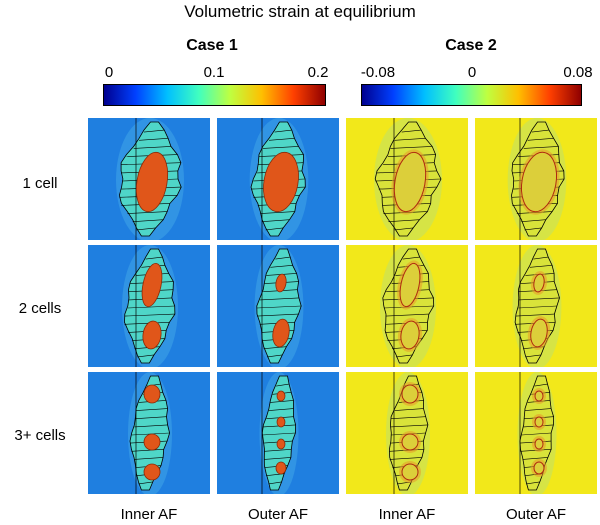  What do you see at coordinates (214, 95) in the screenshot?
I see `case-1-colorbar-gradient` at bounding box center [214, 95].